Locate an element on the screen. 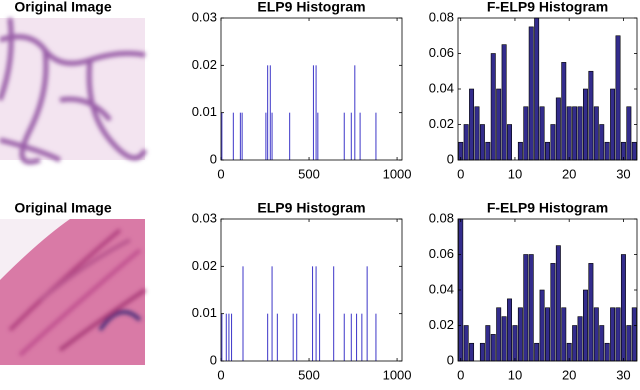 The width and height of the screenshot is (640, 390). tissue-image is located at coordinates (73, 292).